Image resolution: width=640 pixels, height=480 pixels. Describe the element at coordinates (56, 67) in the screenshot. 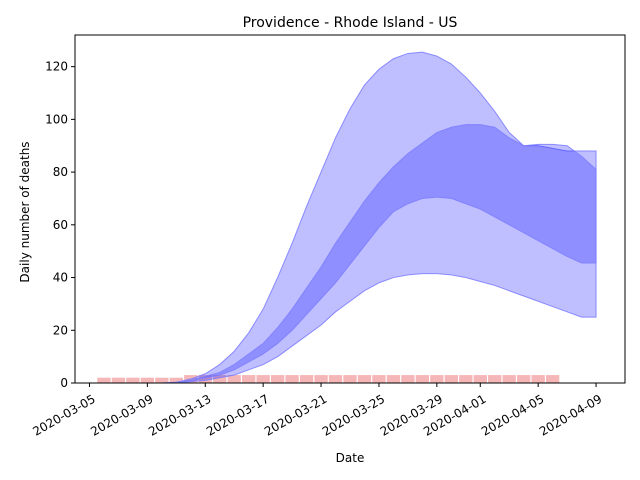

I see `y-tick-label: 120` at that location.